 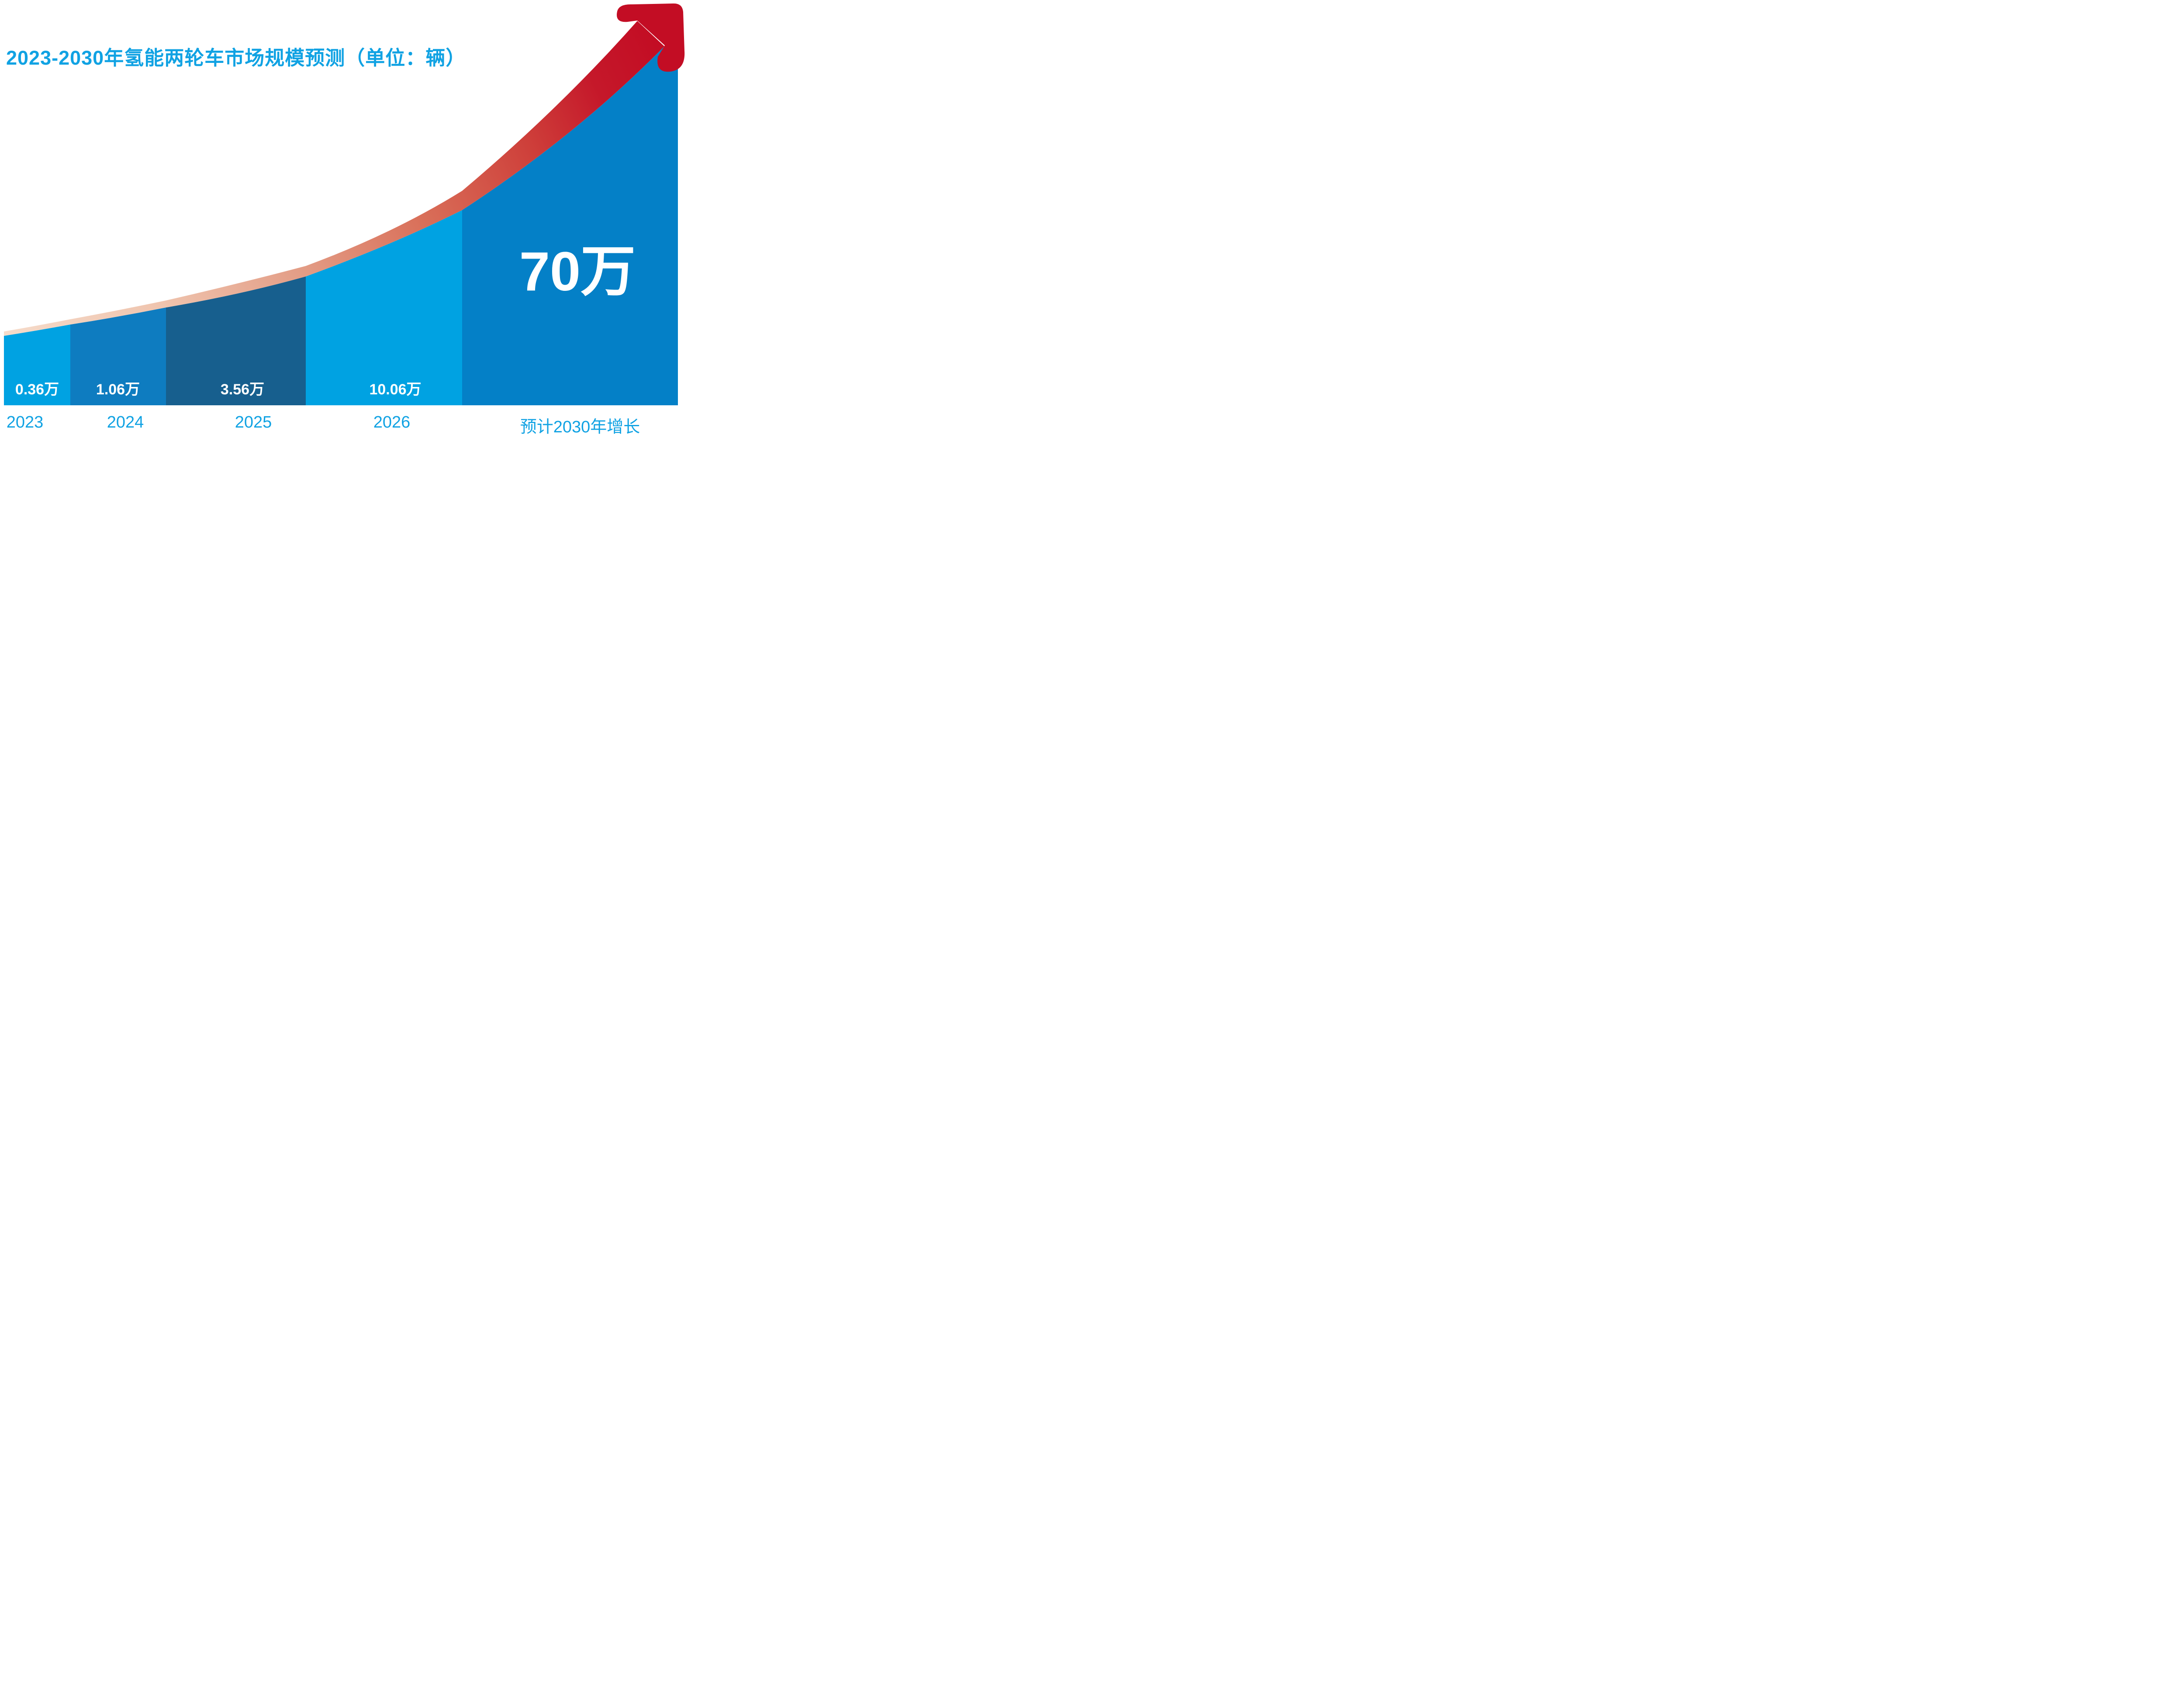 What do you see at coordinates (236, 58) in the screenshot?
I see `chart-title: 2023-2030年氢能两轮车市场规模预测（单位：辆）` at bounding box center [236, 58].